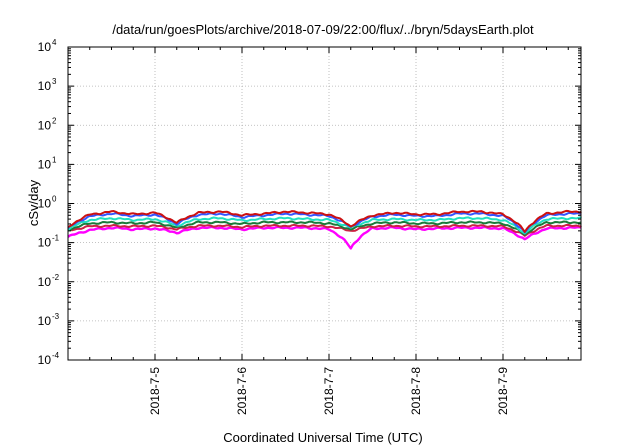 This screenshot has width=640, height=448. What do you see at coordinates (33, 202) in the screenshot?
I see `y-axis-label: cSv/day` at bounding box center [33, 202].